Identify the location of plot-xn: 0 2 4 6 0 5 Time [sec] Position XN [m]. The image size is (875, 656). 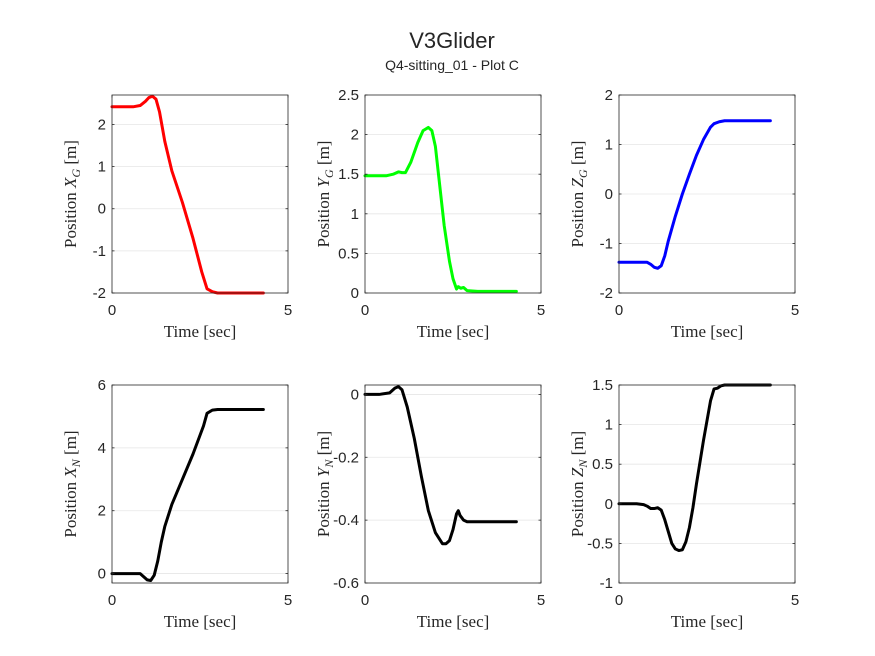
(176, 504).